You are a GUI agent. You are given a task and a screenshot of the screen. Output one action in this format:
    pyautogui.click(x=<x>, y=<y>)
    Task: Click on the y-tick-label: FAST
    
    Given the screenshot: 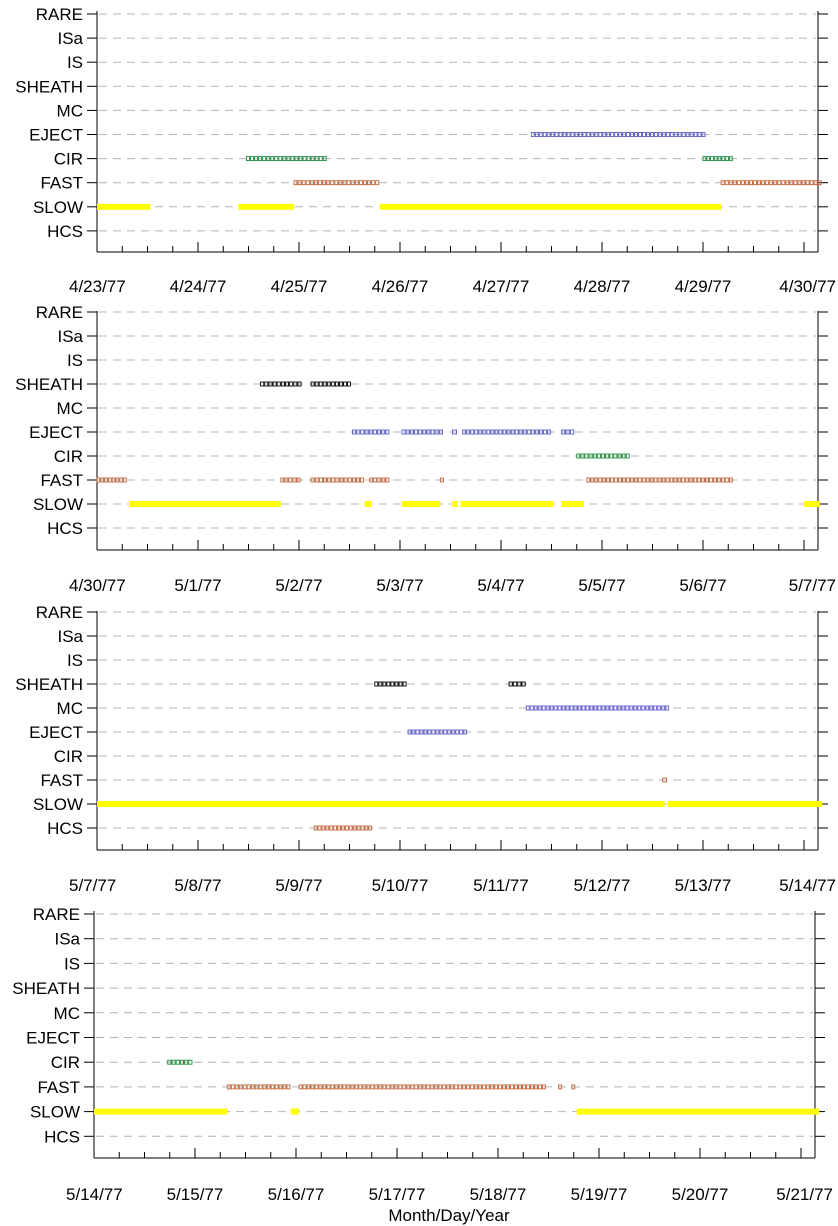 What is the action you would take?
    pyautogui.click(x=61, y=780)
    